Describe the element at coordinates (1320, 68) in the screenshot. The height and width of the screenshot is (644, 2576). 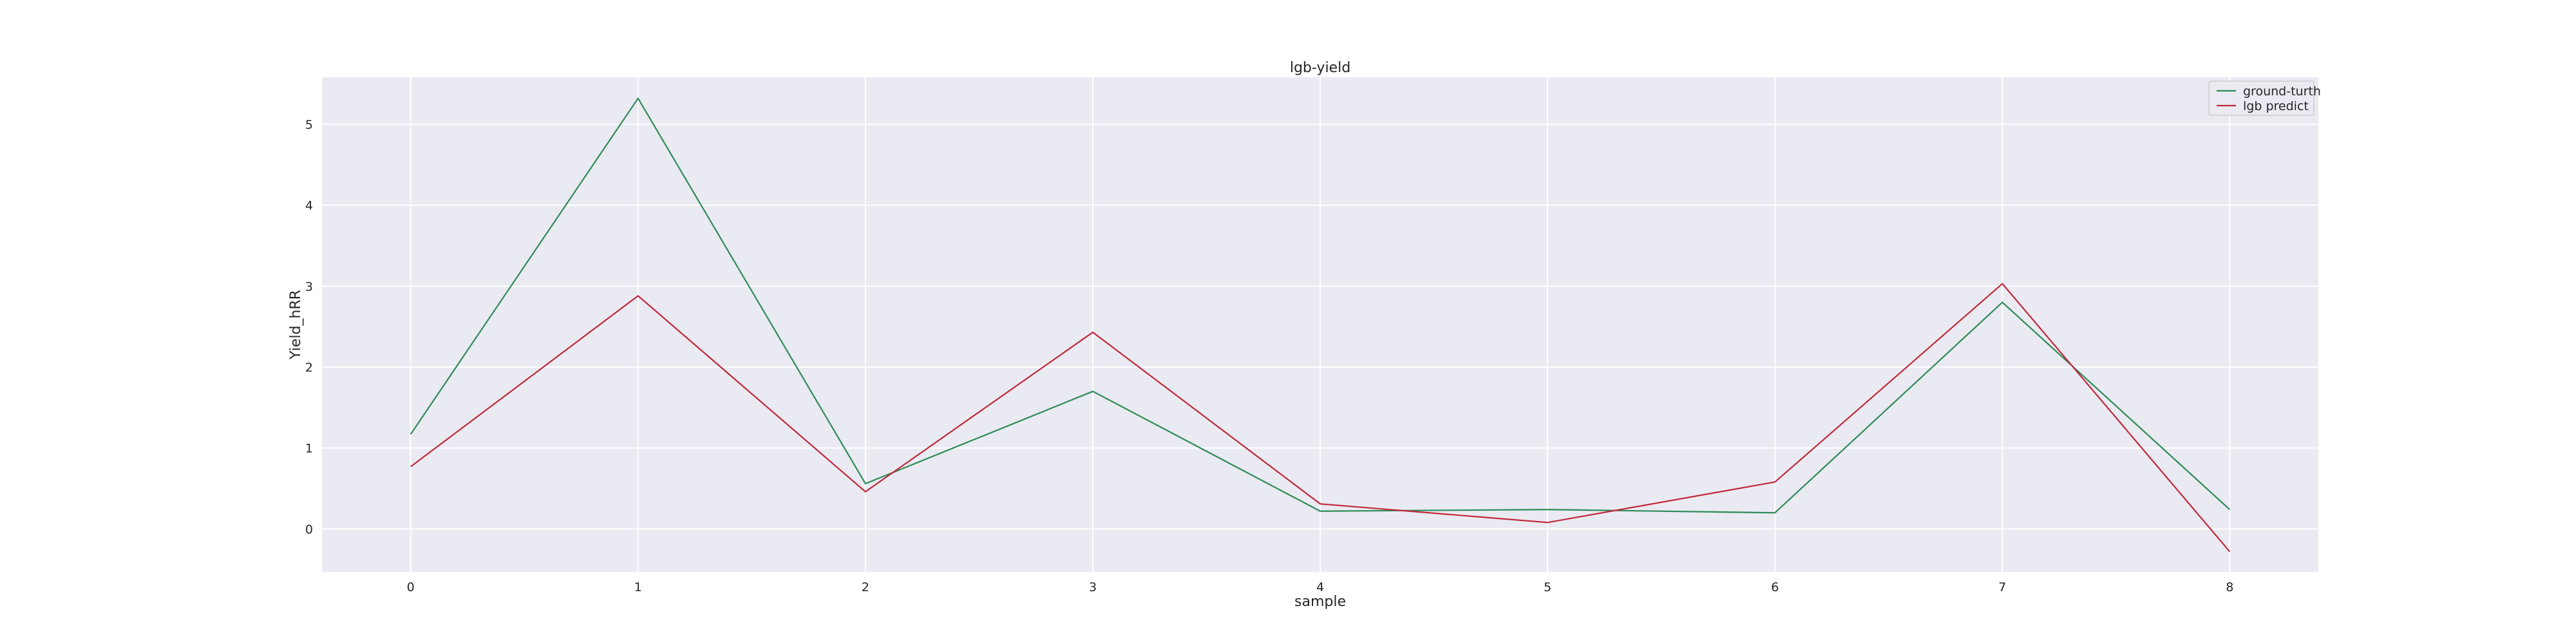
I see `chart-title: lgb-yield` at that location.